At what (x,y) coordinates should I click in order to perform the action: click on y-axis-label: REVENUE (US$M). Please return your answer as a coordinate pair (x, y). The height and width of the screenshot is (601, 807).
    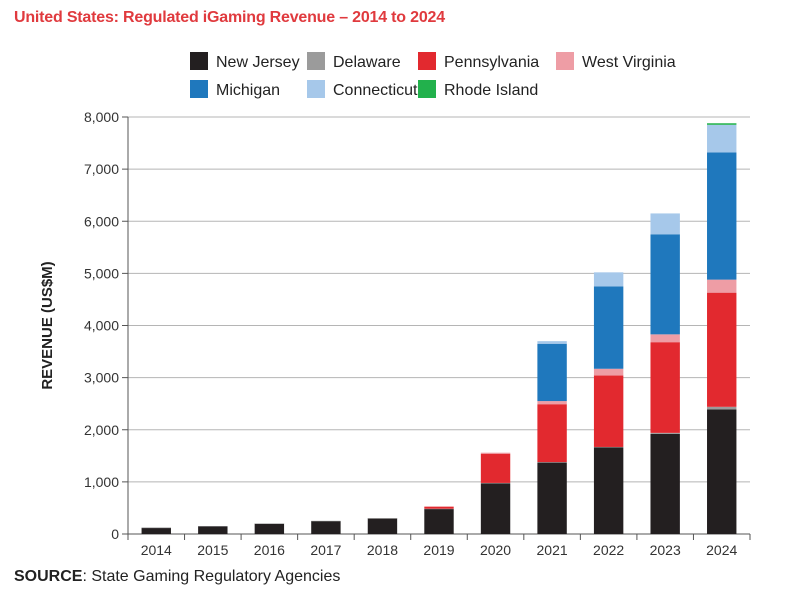
    Looking at the image, I should click on (47, 325).